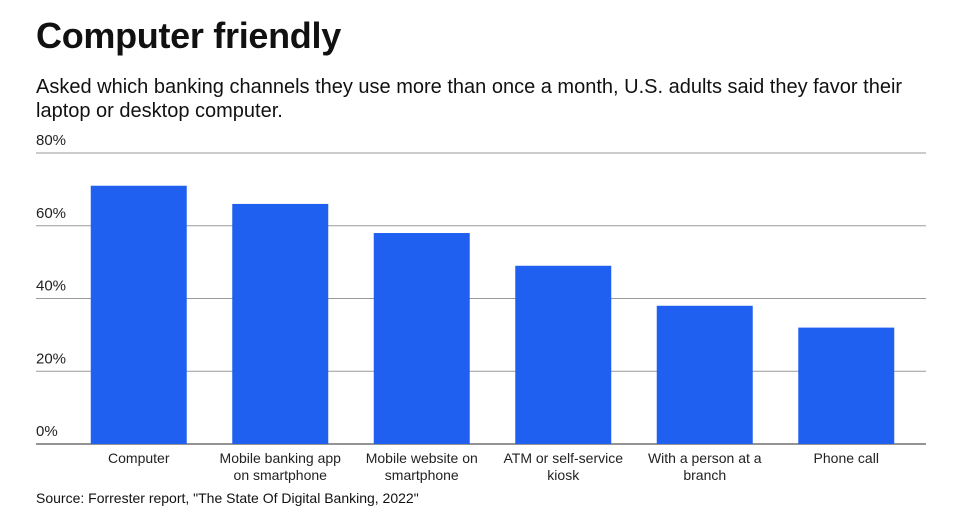 This screenshot has width=968, height=525. I want to click on x-tick-label: on smartphone, so click(281, 475).